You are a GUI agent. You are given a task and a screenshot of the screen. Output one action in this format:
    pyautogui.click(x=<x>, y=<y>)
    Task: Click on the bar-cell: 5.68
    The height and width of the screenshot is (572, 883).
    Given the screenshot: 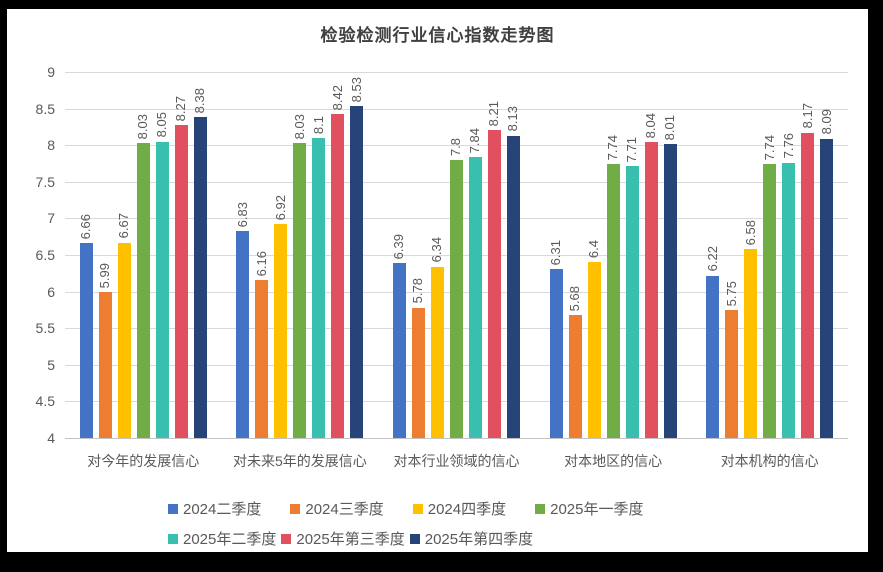 What is the action you would take?
    pyautogui.click(x=574, y=362)
    